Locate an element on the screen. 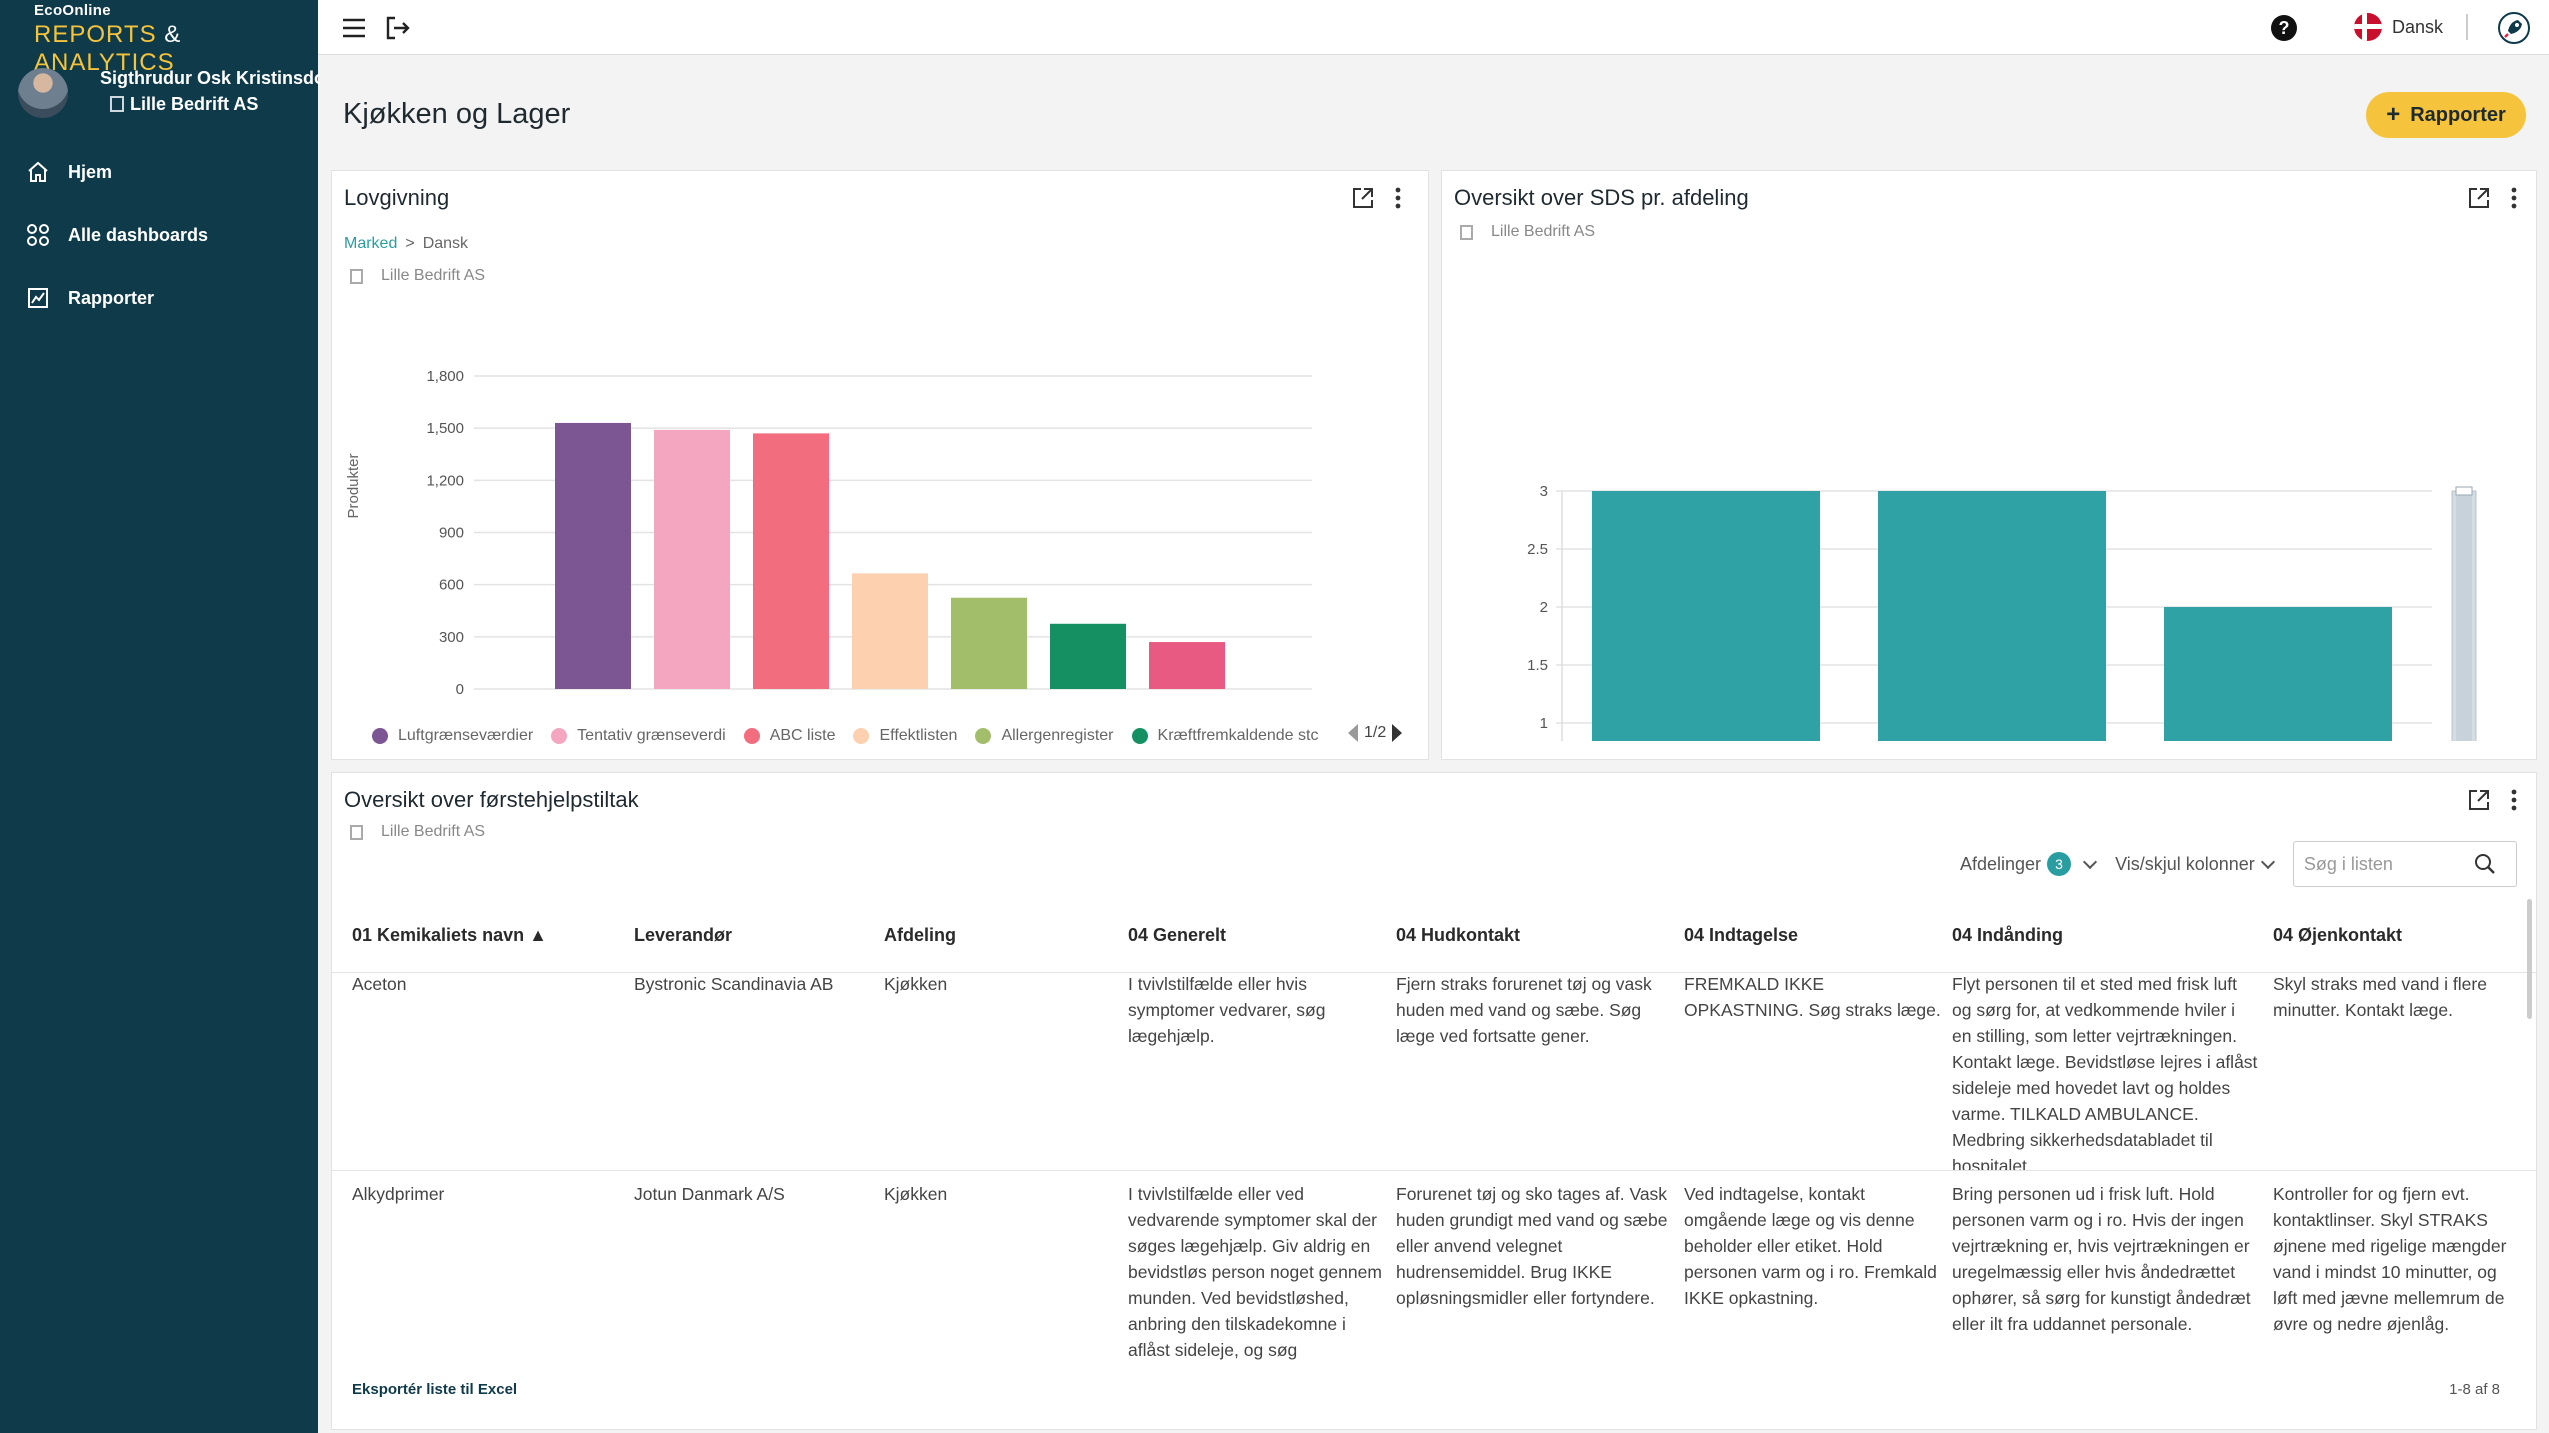 The height and width of the screenshot is (1433, 2549). sidebar-item-label: Alle dashboards is located at coordinates (138, 234).